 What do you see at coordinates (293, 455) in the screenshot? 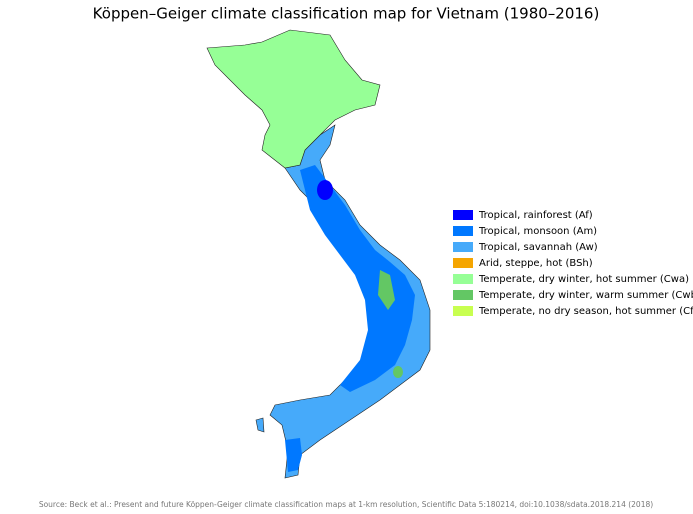
I see `region-am-south` at bounding box center [293, 455].